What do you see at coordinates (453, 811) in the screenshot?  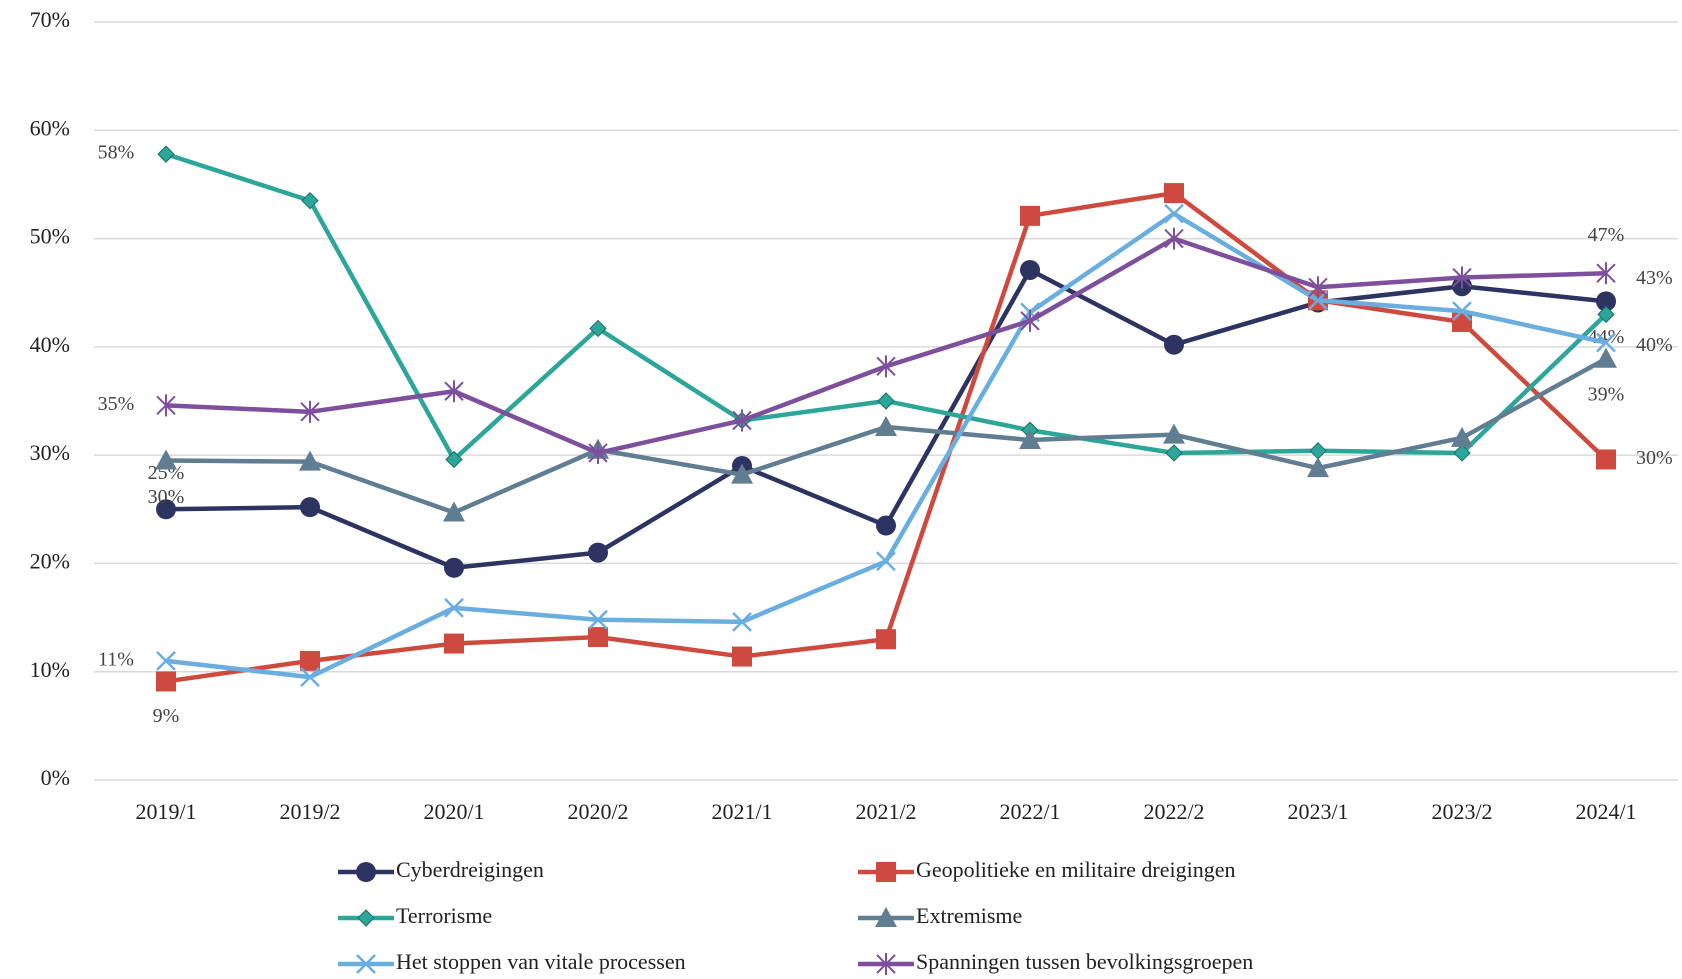 I see `x-tick-label: 2020/1` at bounding box center [453, 811].